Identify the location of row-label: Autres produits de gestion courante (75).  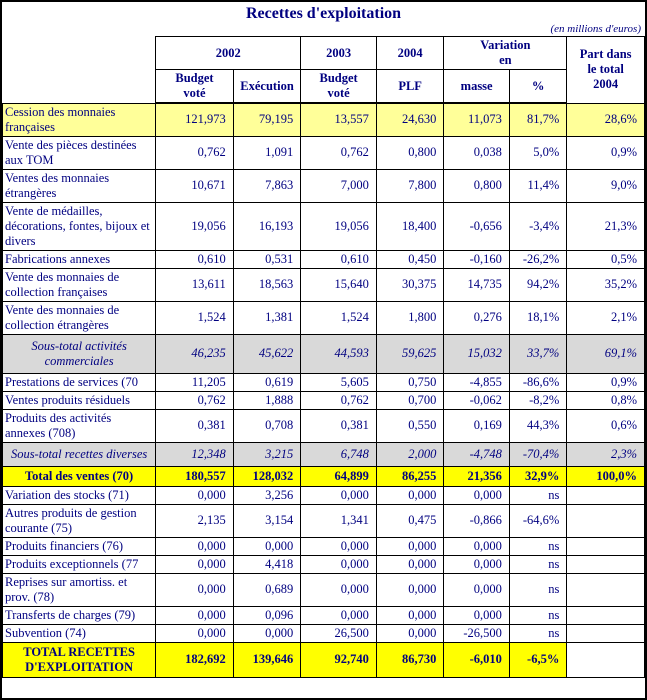
(79, 520).